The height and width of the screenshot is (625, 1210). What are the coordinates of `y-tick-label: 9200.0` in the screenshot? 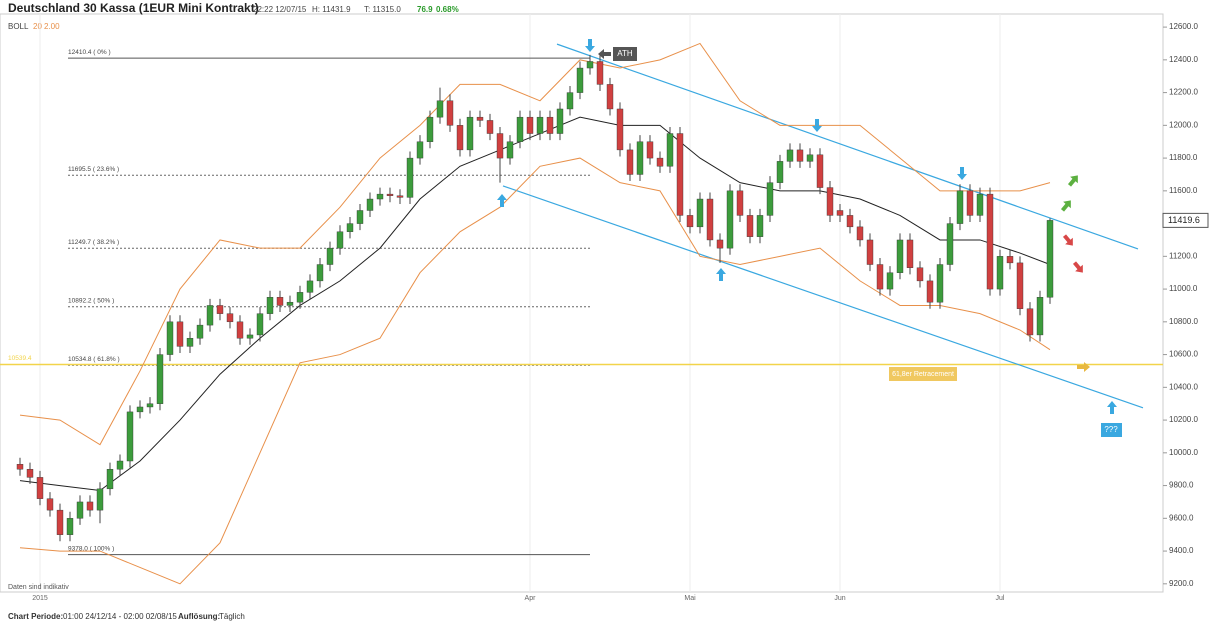 It's located at (1181, 583).